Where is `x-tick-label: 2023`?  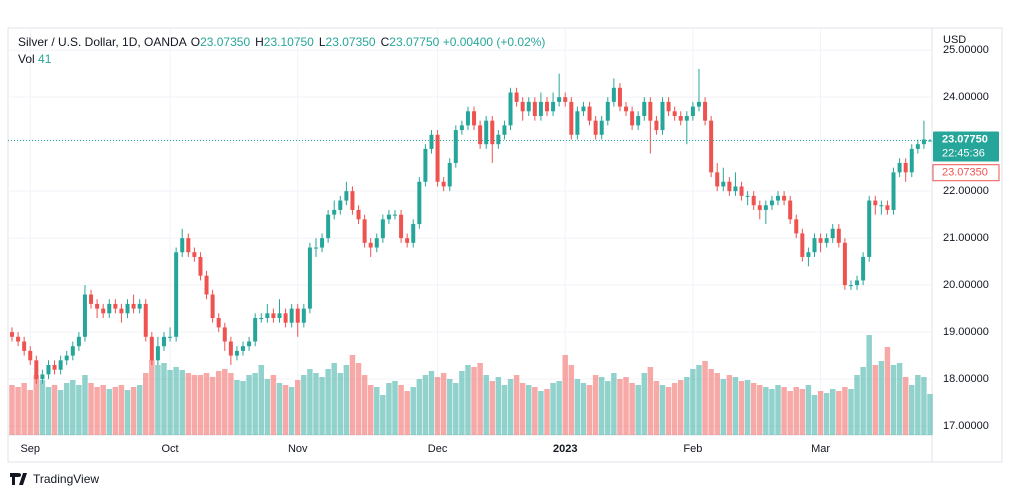
x-tick-label: 2023 is located at coordinates (565, 449).